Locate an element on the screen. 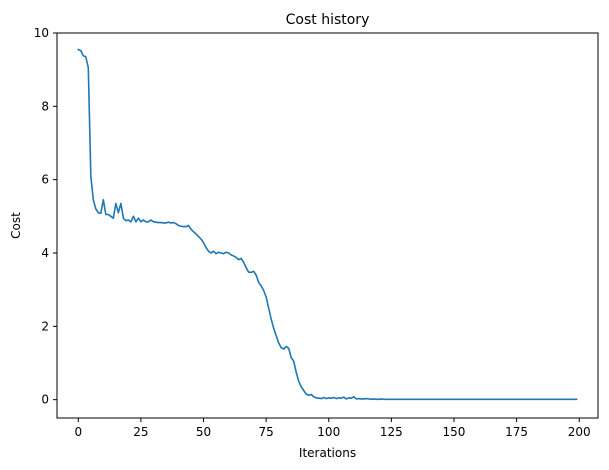  y-axis-title: Cost is located at coordinates (16, 225).